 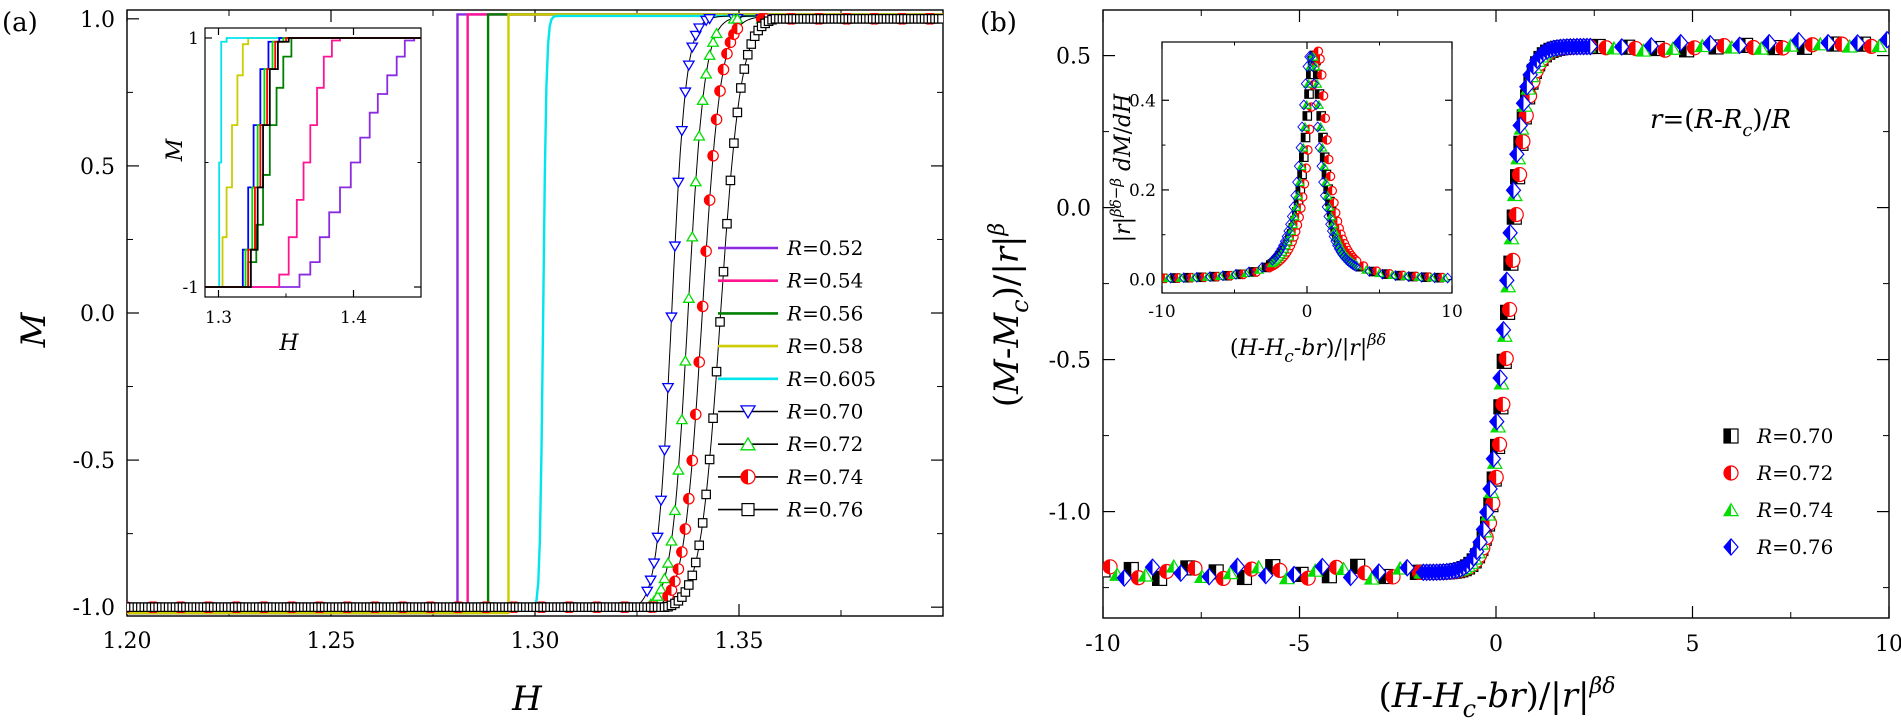 What do you see at coordinates (218, 318) in the screenshot?
I see `x-tick-label: 1.3` at bounding box center [218, 318].